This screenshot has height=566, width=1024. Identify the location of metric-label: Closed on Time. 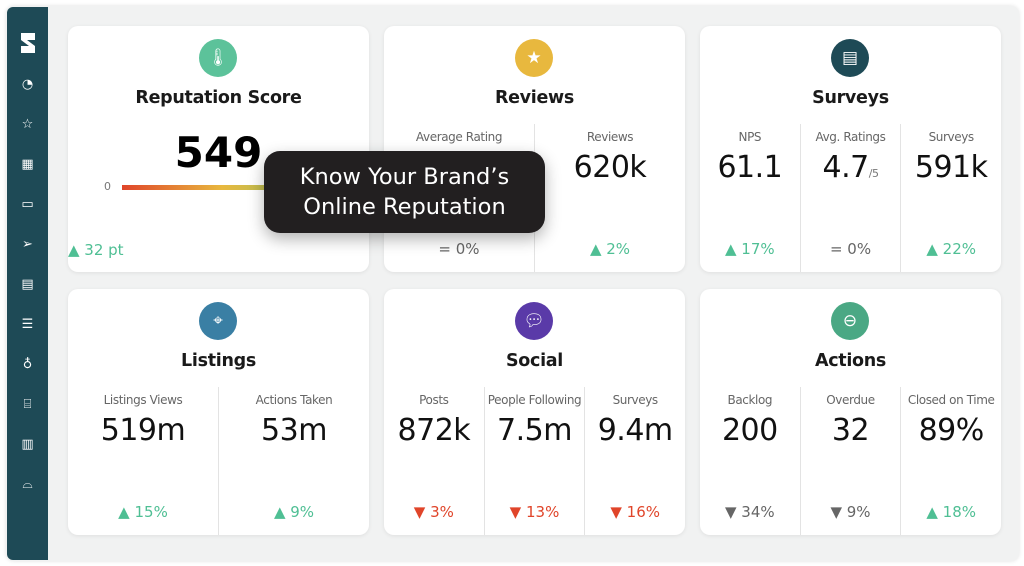
(951, 400).